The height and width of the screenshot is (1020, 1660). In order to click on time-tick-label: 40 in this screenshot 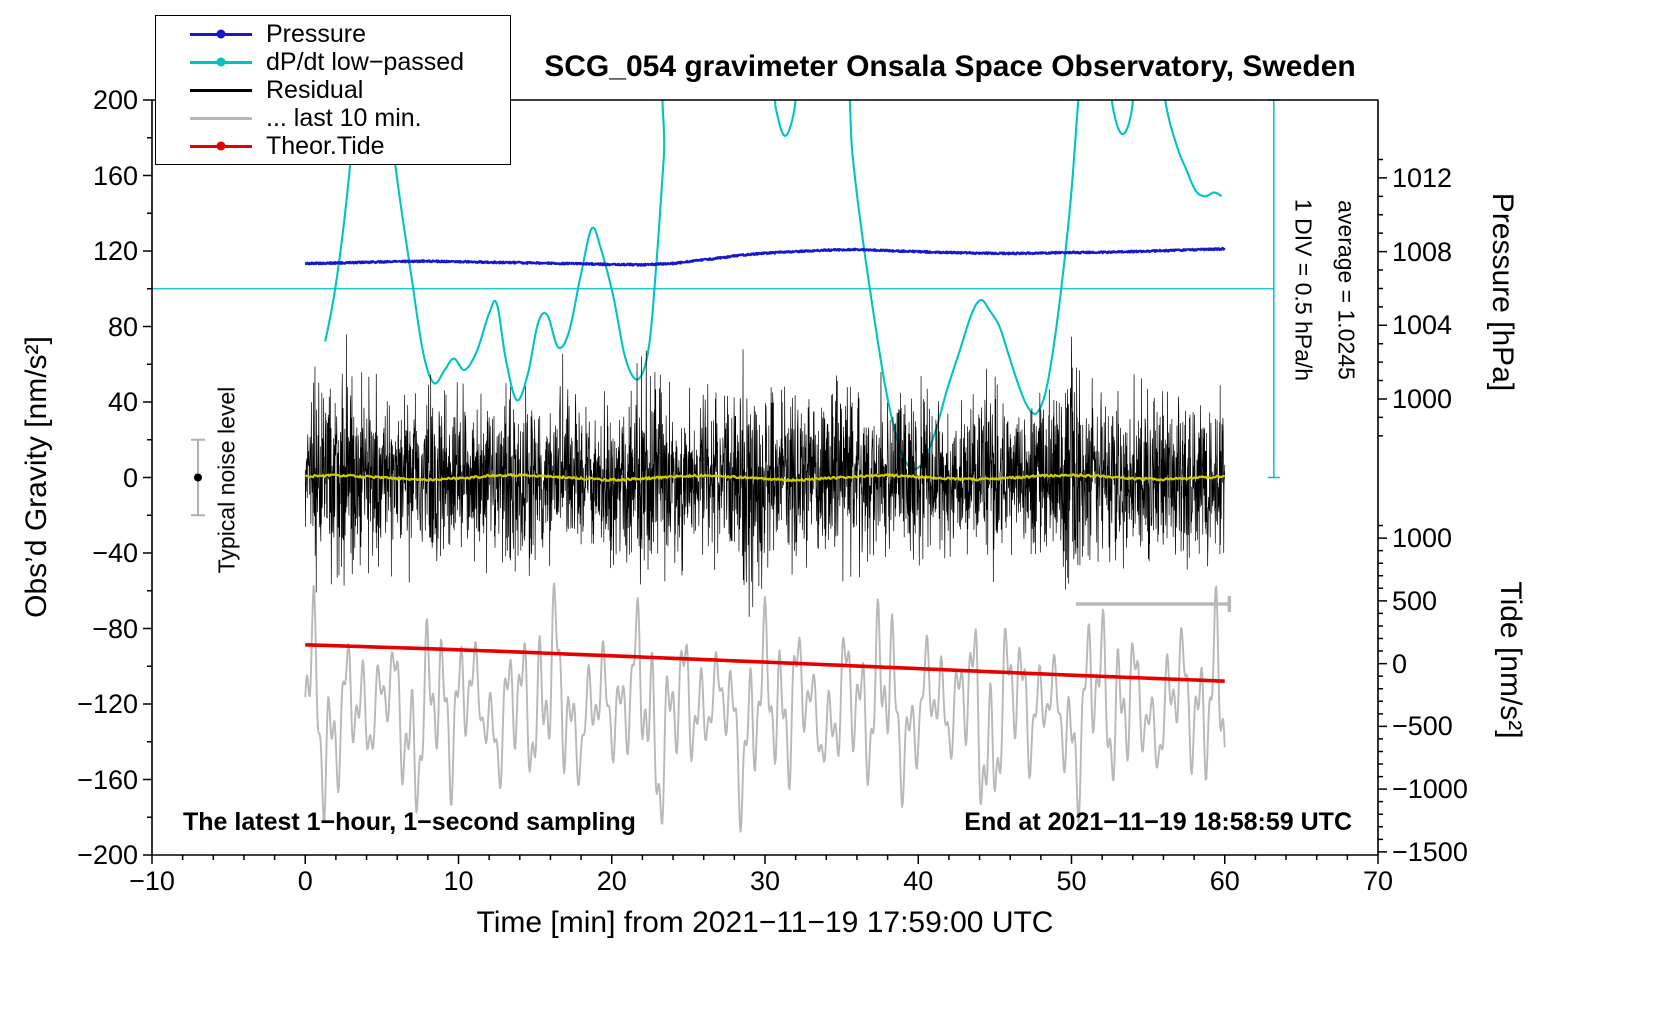, I will do `click(918, 881)`.